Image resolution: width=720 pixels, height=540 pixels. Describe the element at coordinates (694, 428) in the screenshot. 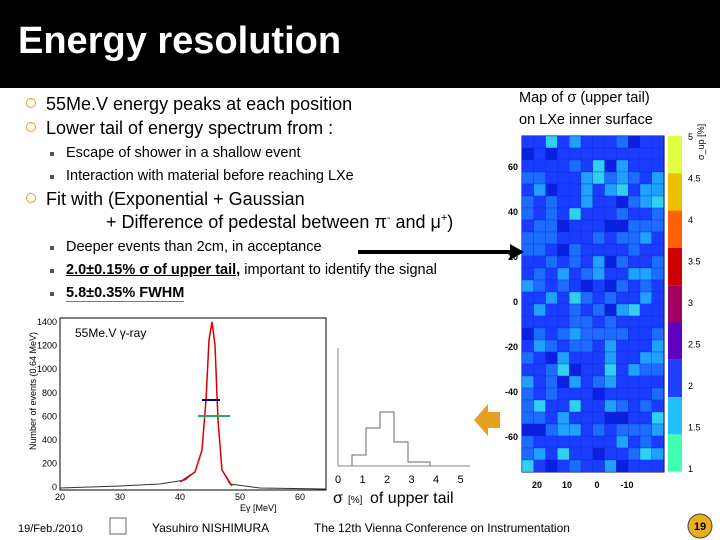

I see `scale-tick-label: 1.5` at that location.